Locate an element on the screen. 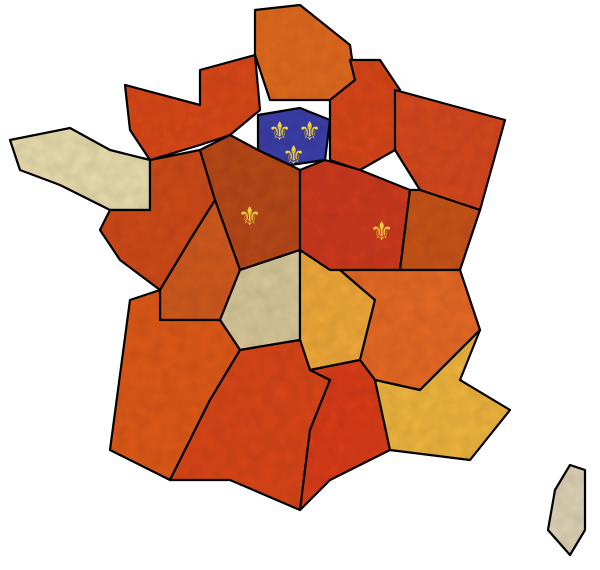 This screenshot has width=600, height=570. region-ile-de-france is located at coordinates (294, 136).